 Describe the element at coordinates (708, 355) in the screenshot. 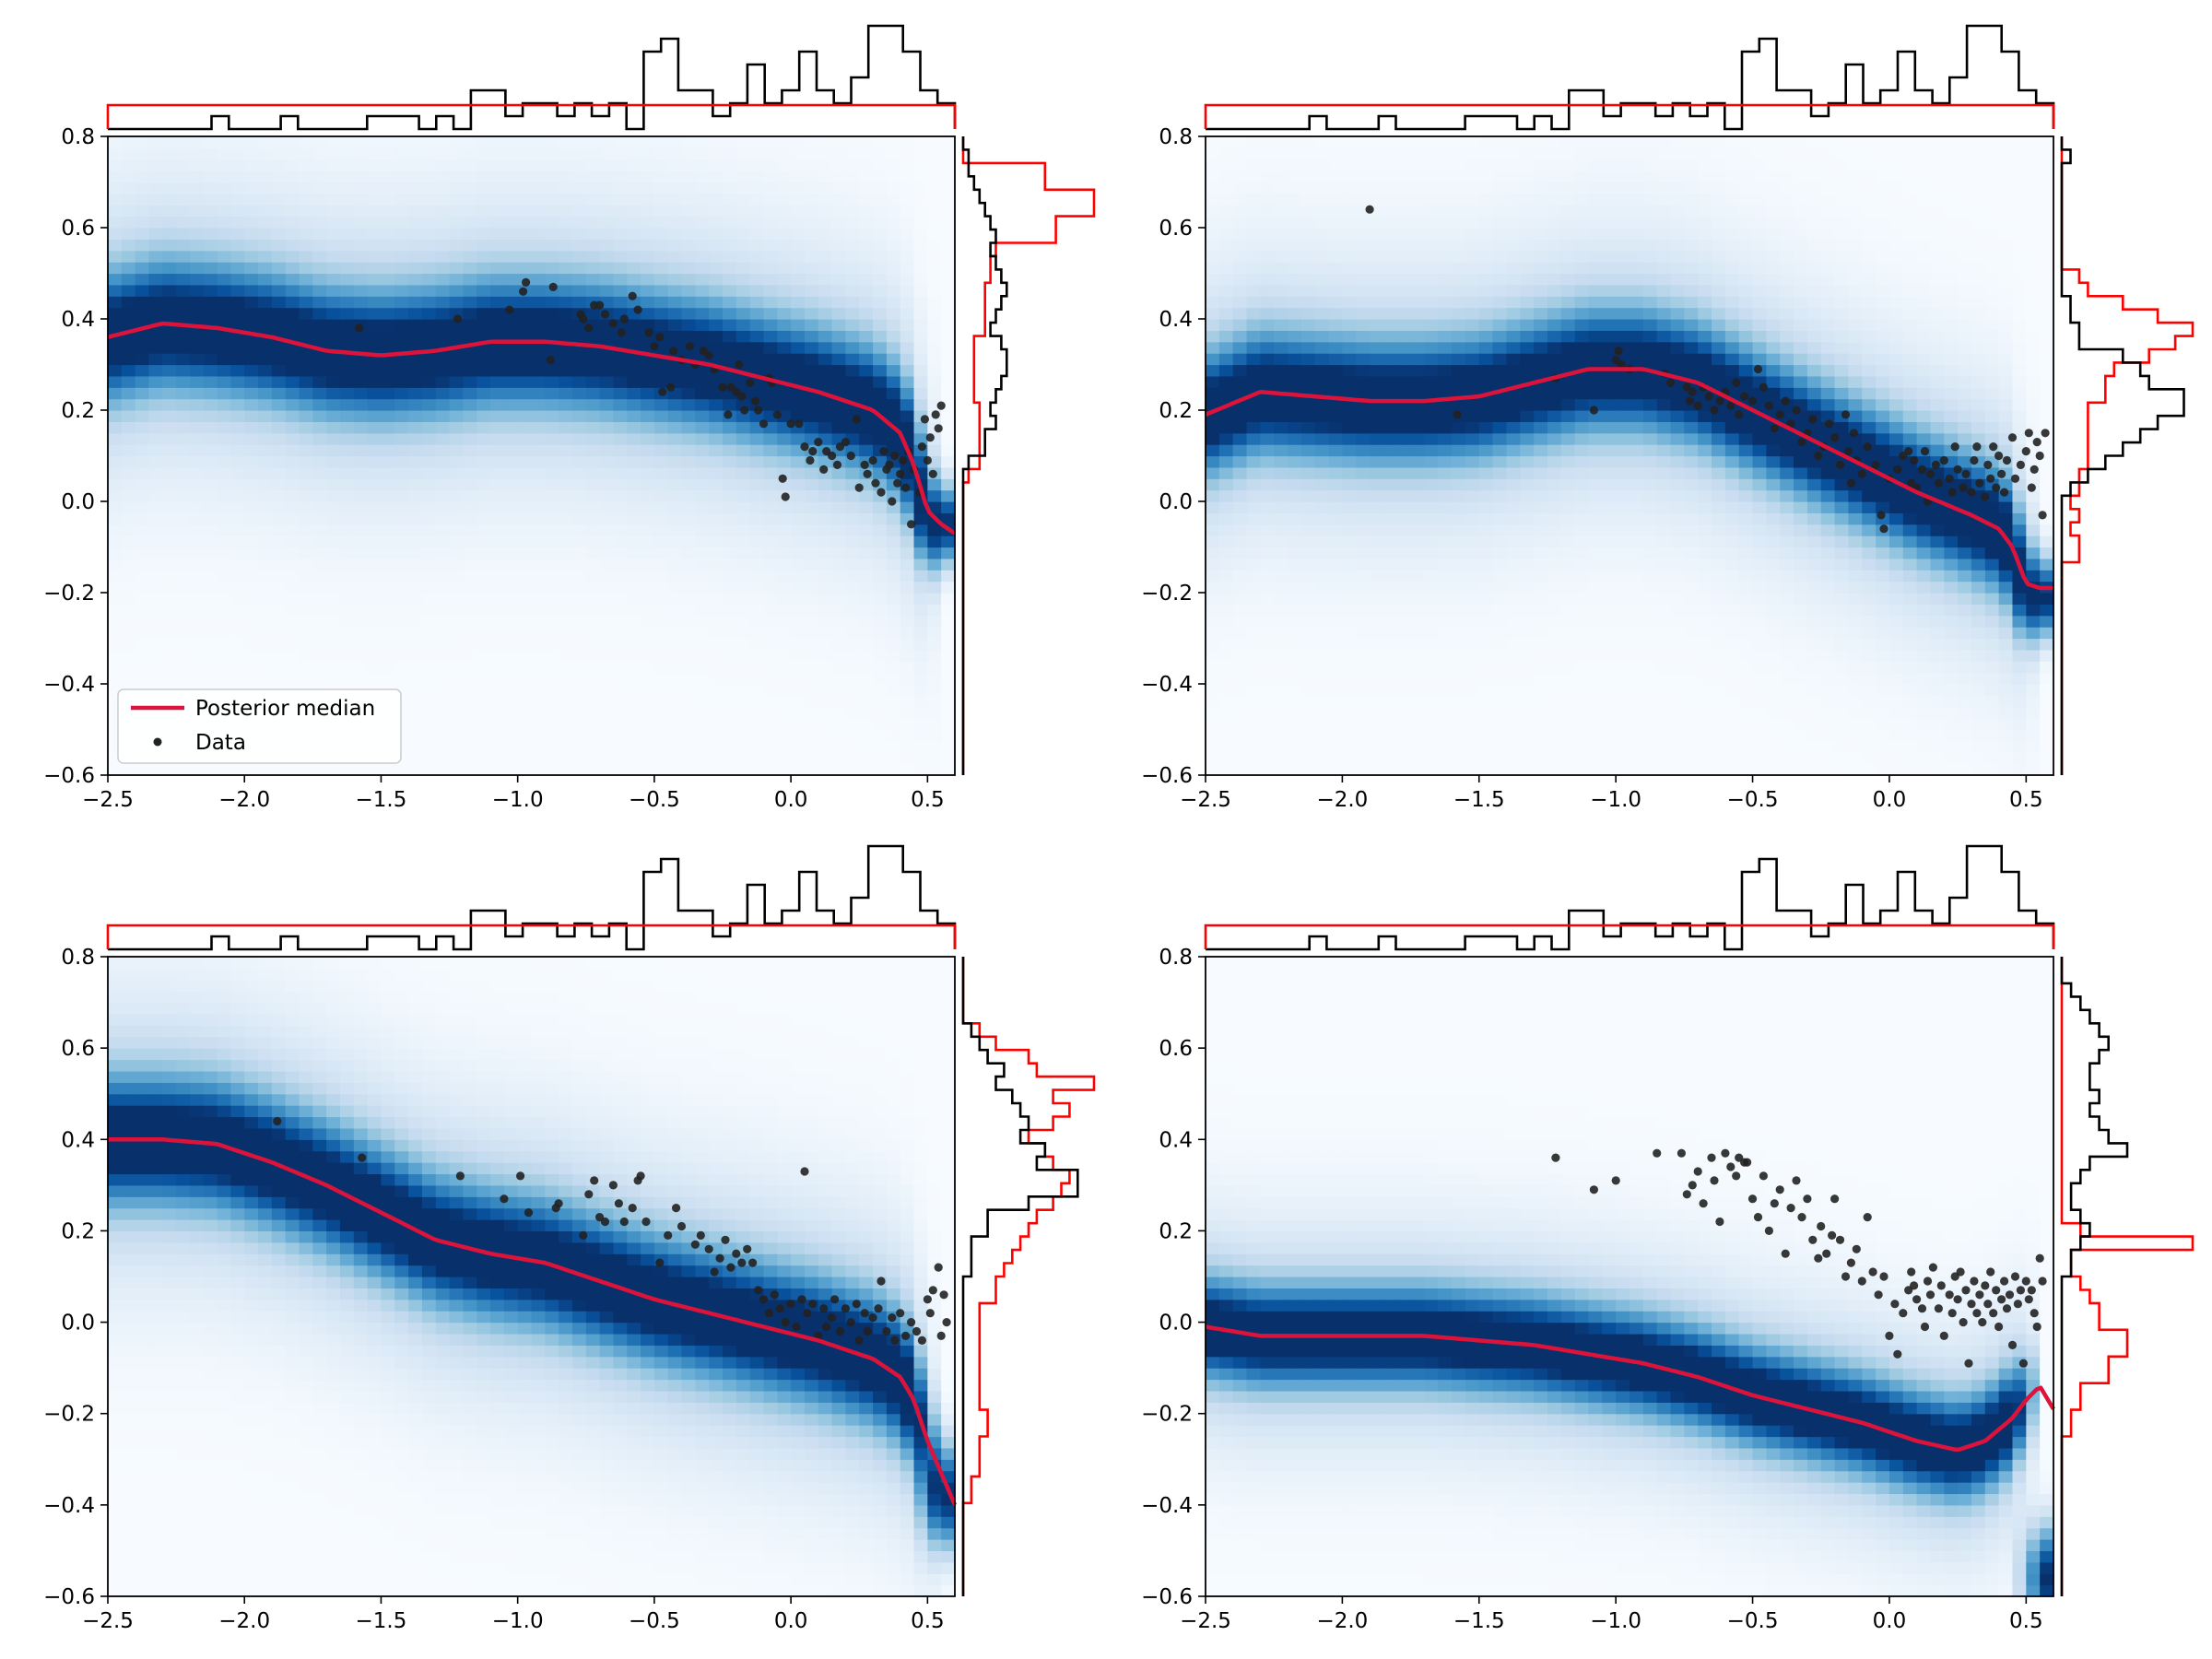

I see `data-point` at that location.